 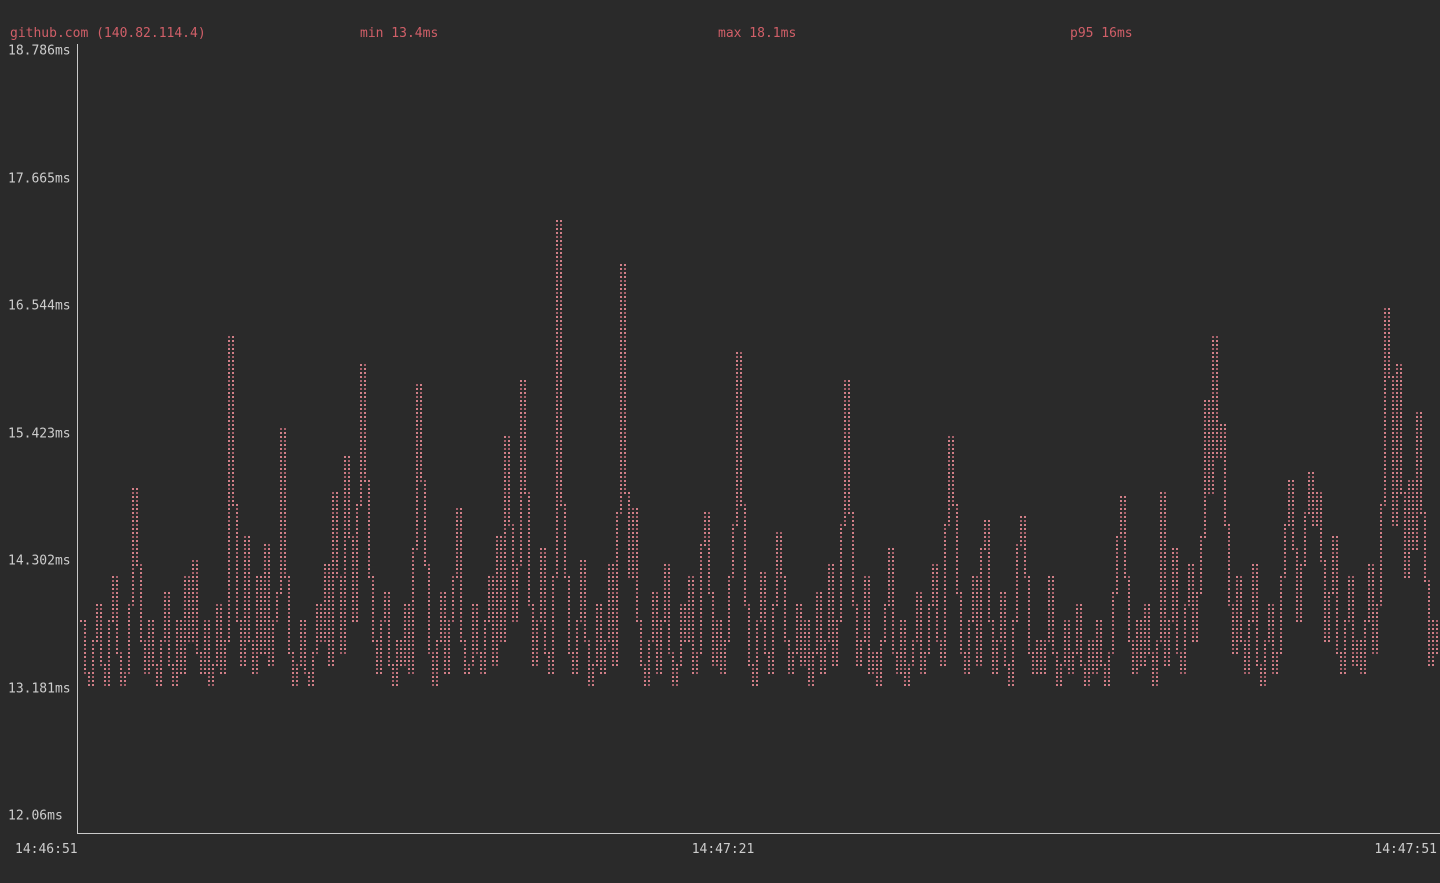 I want to click on target-host-label: github.com (140.82.114.4), so click(x=108, y=33).